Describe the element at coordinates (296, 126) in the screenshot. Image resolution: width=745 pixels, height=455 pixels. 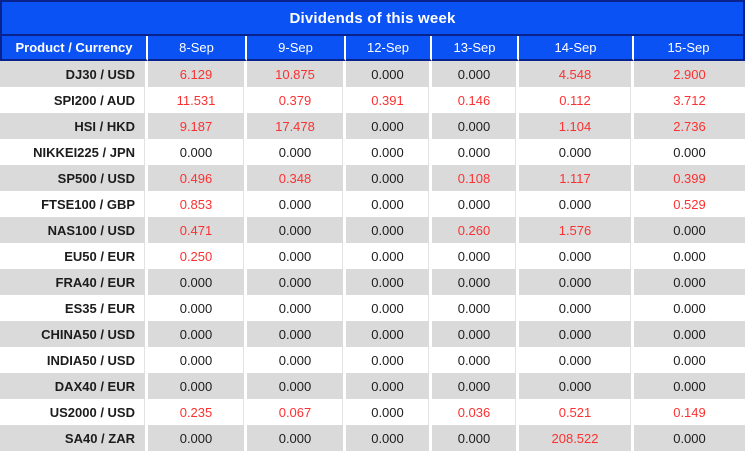
I see `dividend-value-cell: 17.478` at that location.